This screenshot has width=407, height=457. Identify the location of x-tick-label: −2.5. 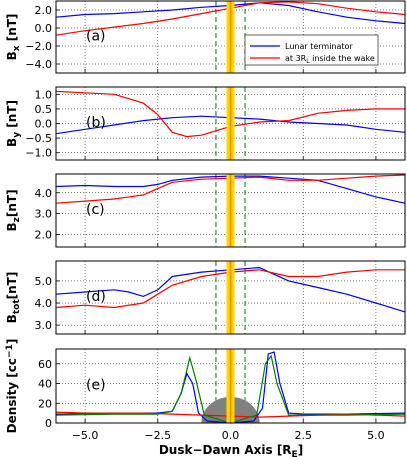
(157, 435).